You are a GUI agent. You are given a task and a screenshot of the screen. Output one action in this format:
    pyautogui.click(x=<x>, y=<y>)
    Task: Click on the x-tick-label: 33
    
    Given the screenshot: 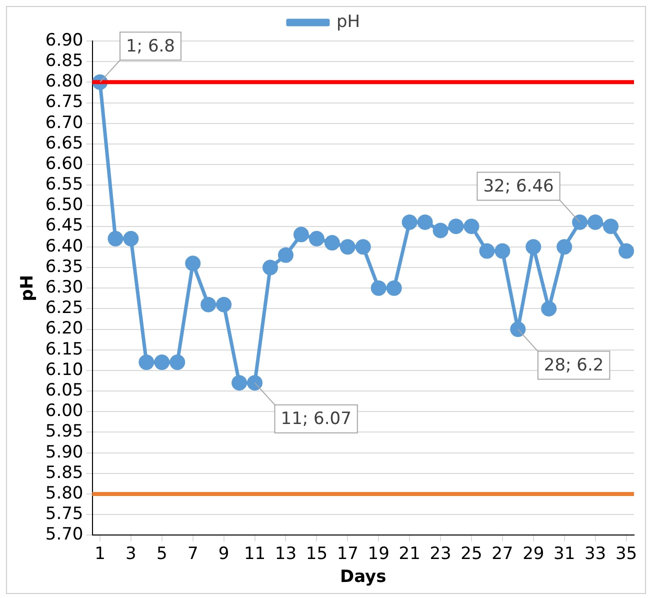 What is the action you would take?
    pyautogui.click(x=595, y=554)
    